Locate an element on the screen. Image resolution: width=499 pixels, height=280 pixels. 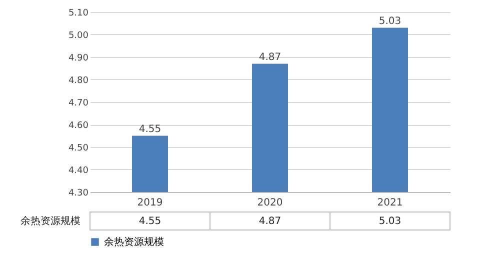
y-tick-label: 4.40 is located at coordinates (78, 171).